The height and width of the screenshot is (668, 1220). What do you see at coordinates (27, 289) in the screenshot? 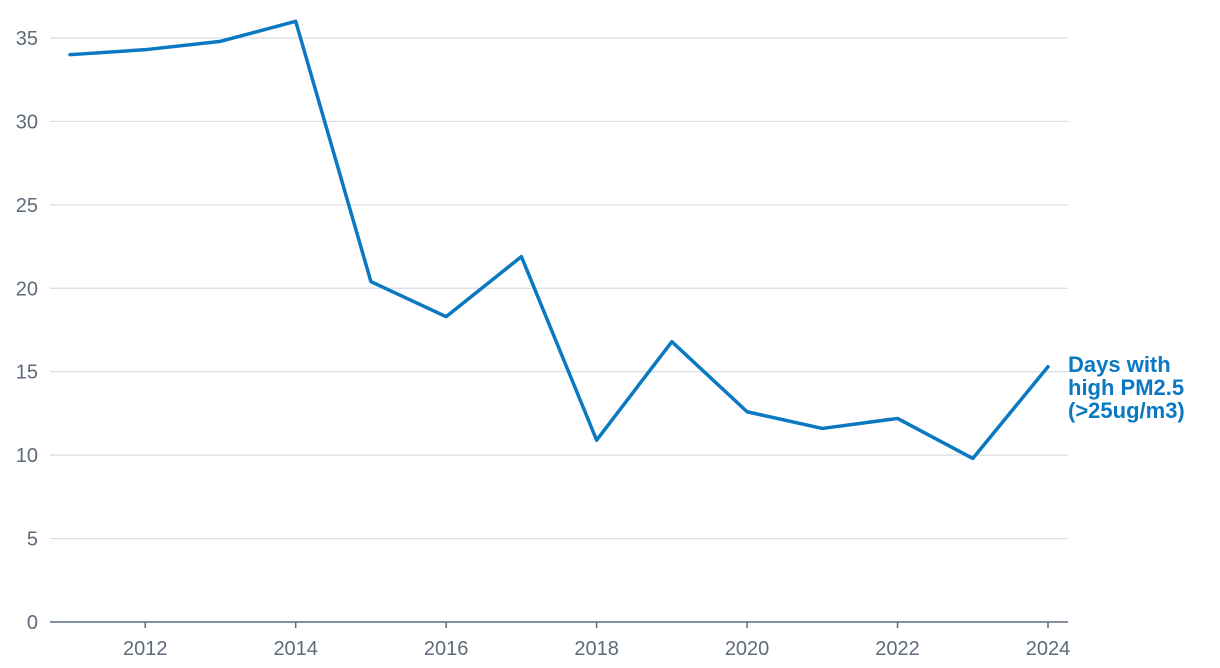
I see `y-tick-label-20: 20` at bounding box center [27, 289].